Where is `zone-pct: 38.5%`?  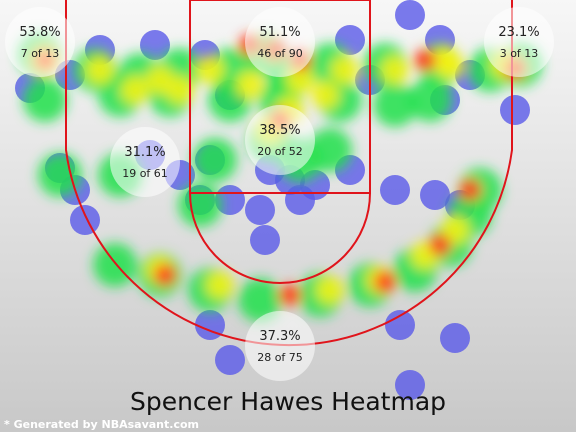
zone-pct: 38.5% is located at coordinates (279, 130).